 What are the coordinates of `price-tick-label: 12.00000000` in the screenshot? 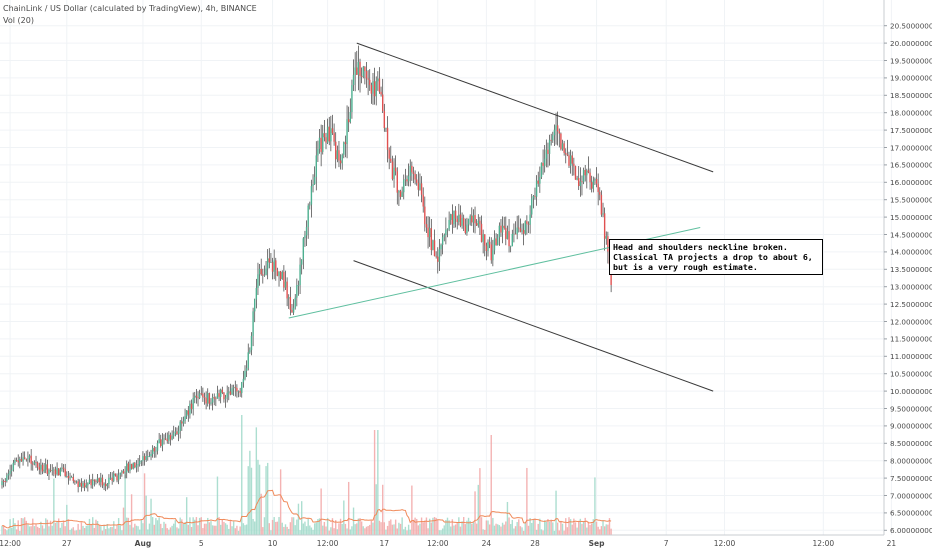 It's located at (911, 321).